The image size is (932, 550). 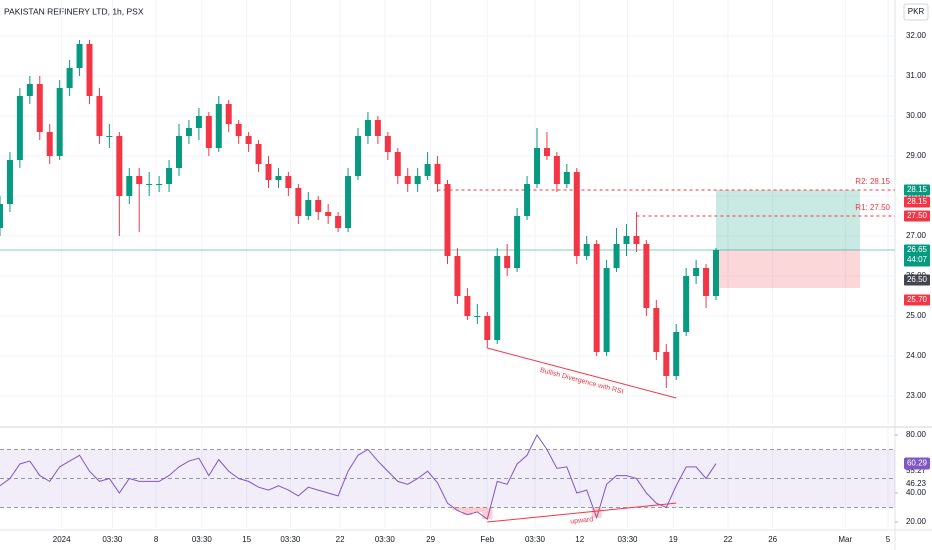 What do you see at coordinates (916, 355) in the screenshot?
I see `y-tick-label: 24.00` at bounding box center [916, 355].